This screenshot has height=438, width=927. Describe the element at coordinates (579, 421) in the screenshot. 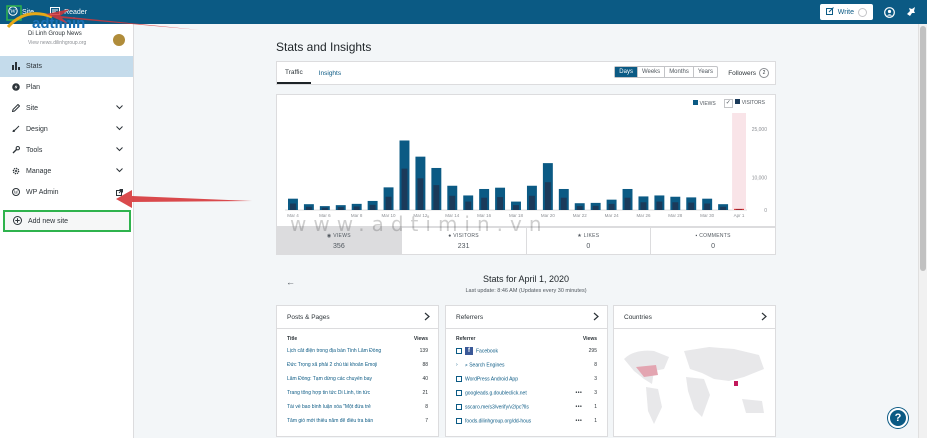

I see `more-icon: •••` at that location.